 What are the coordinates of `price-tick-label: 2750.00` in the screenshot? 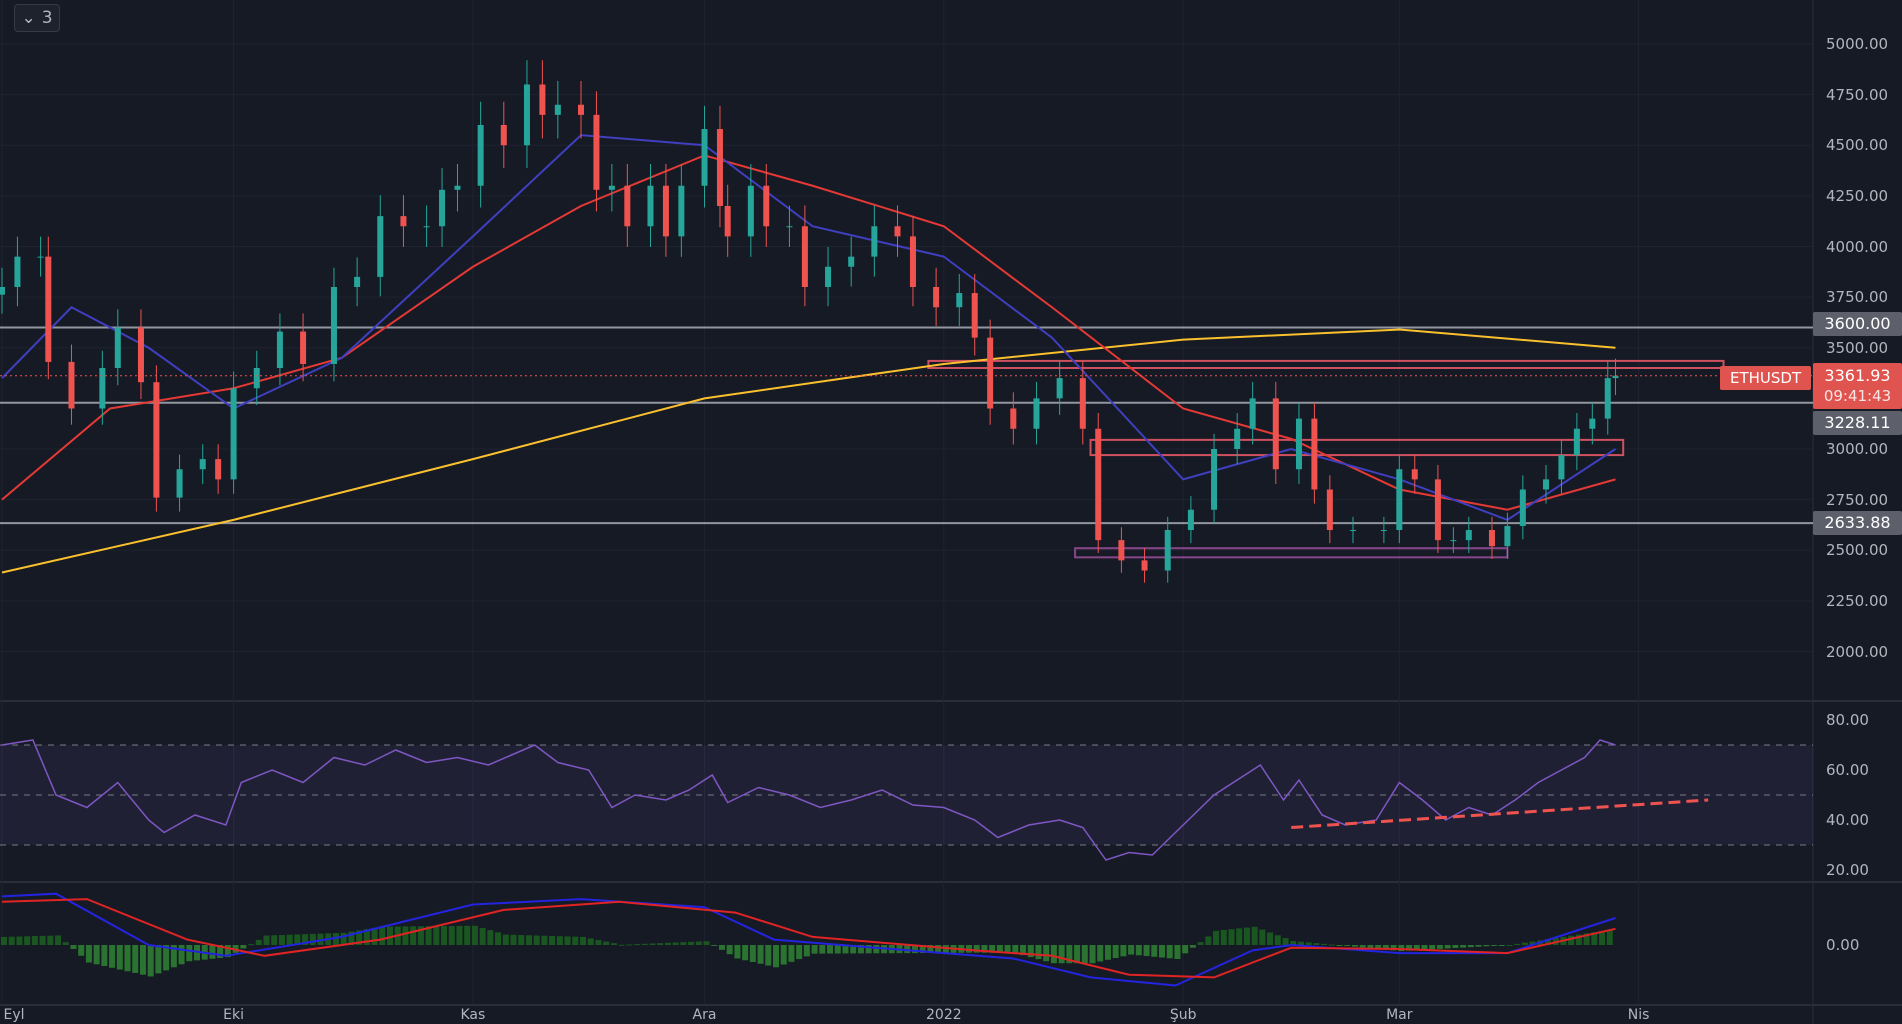 It's located at (1857, 499).